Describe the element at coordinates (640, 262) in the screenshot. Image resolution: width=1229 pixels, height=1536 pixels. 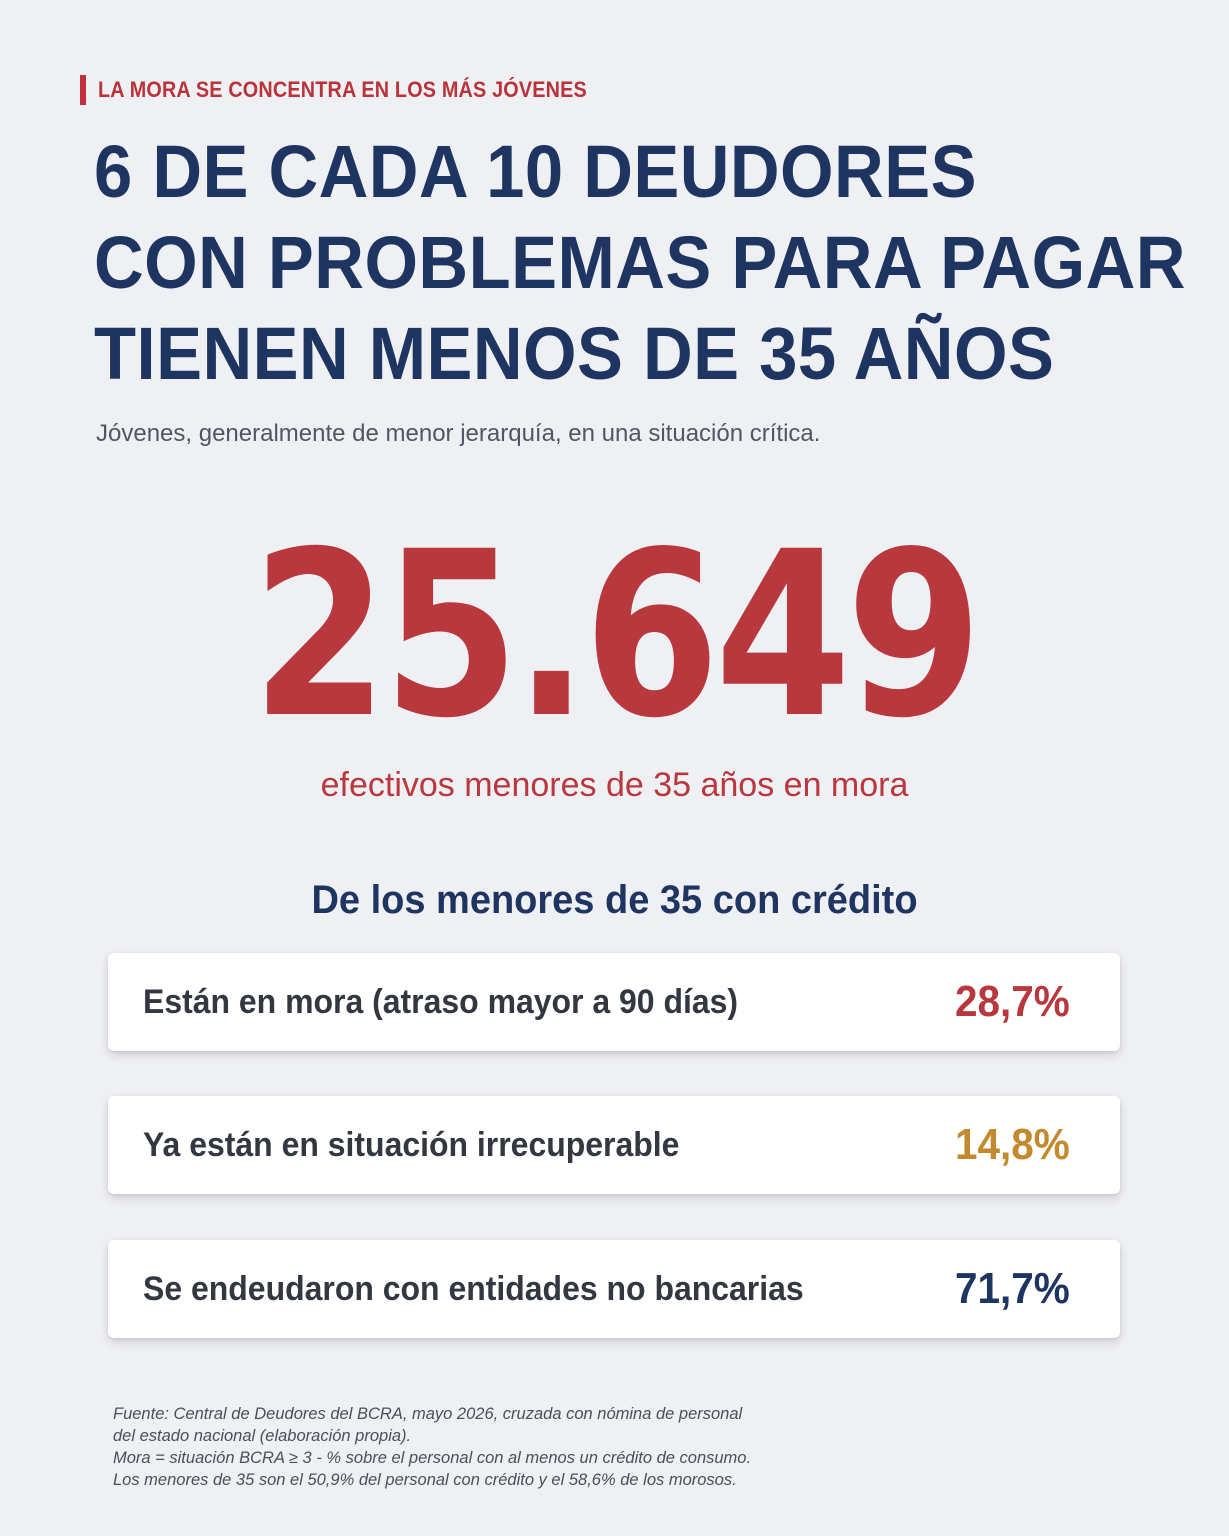
I see `headline-line-2: CON PROBLEMAS PARA PAGAR` at that location.